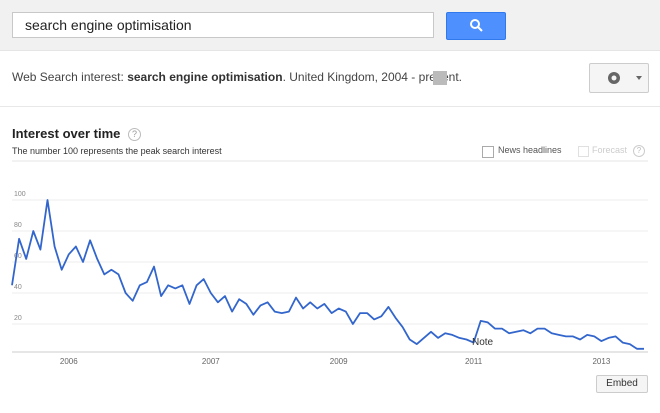  What do you see at coordinates (625, 78) in the screenshot?
I see `gear-icon` at bounding box center [625, 78].